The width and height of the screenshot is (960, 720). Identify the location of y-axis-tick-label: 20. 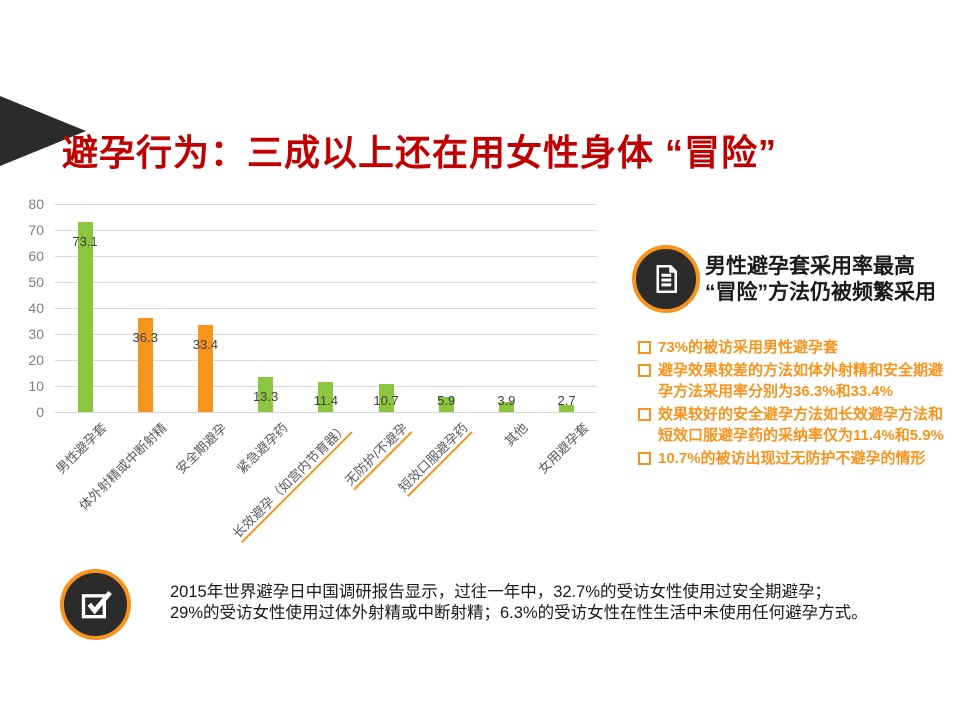
(36, 360).